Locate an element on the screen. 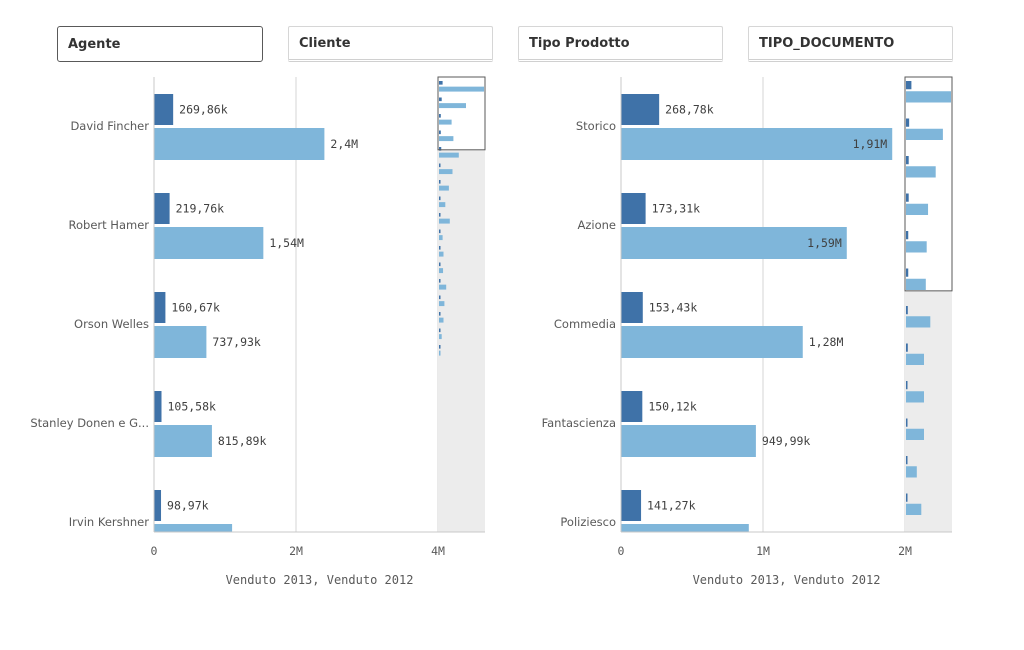 The width and height of the screenshot is (1024, 650). category-label: Commedia is located at coordinates (585, 324).